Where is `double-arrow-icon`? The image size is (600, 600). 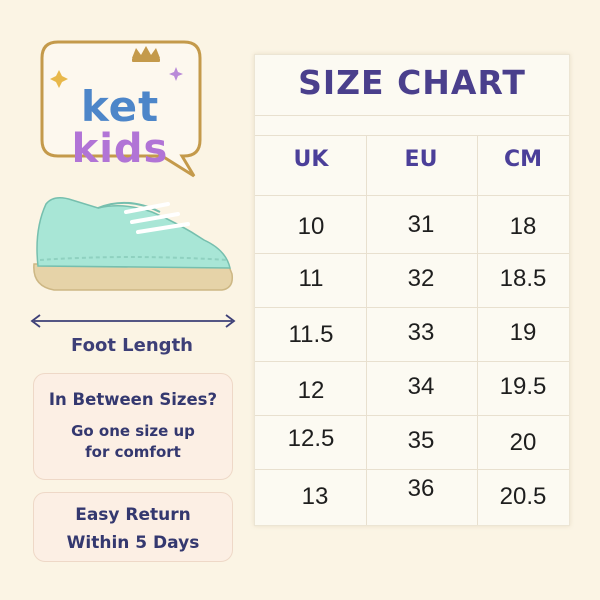
double-arrow-icon is located at coordinates (133, 321).